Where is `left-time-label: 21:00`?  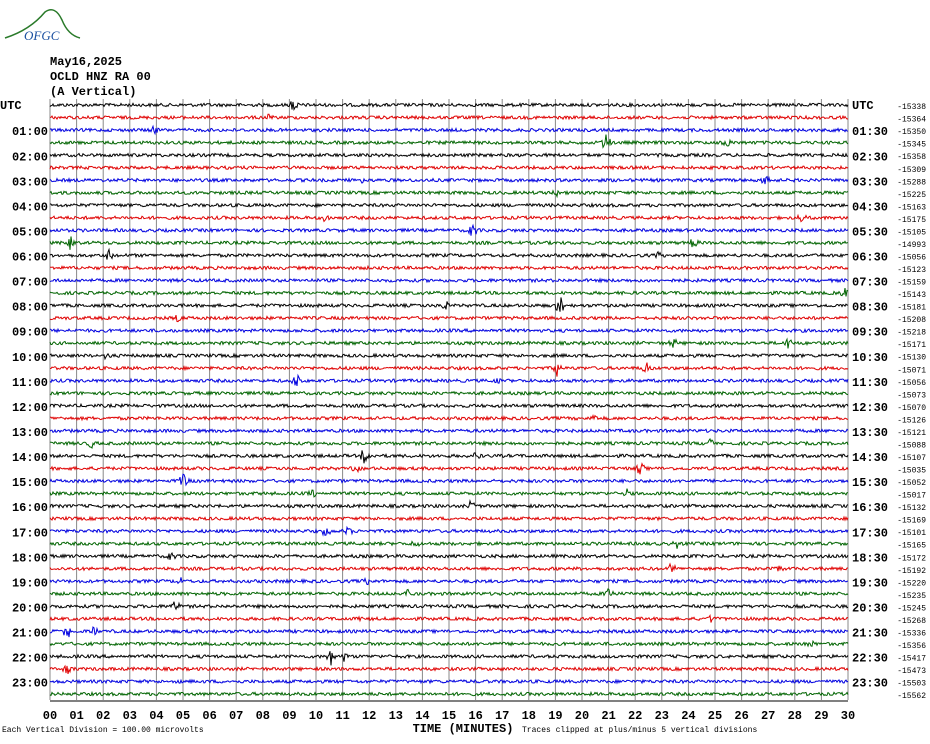
left-time-label: 21:00 is located at coordinates (30, 634).